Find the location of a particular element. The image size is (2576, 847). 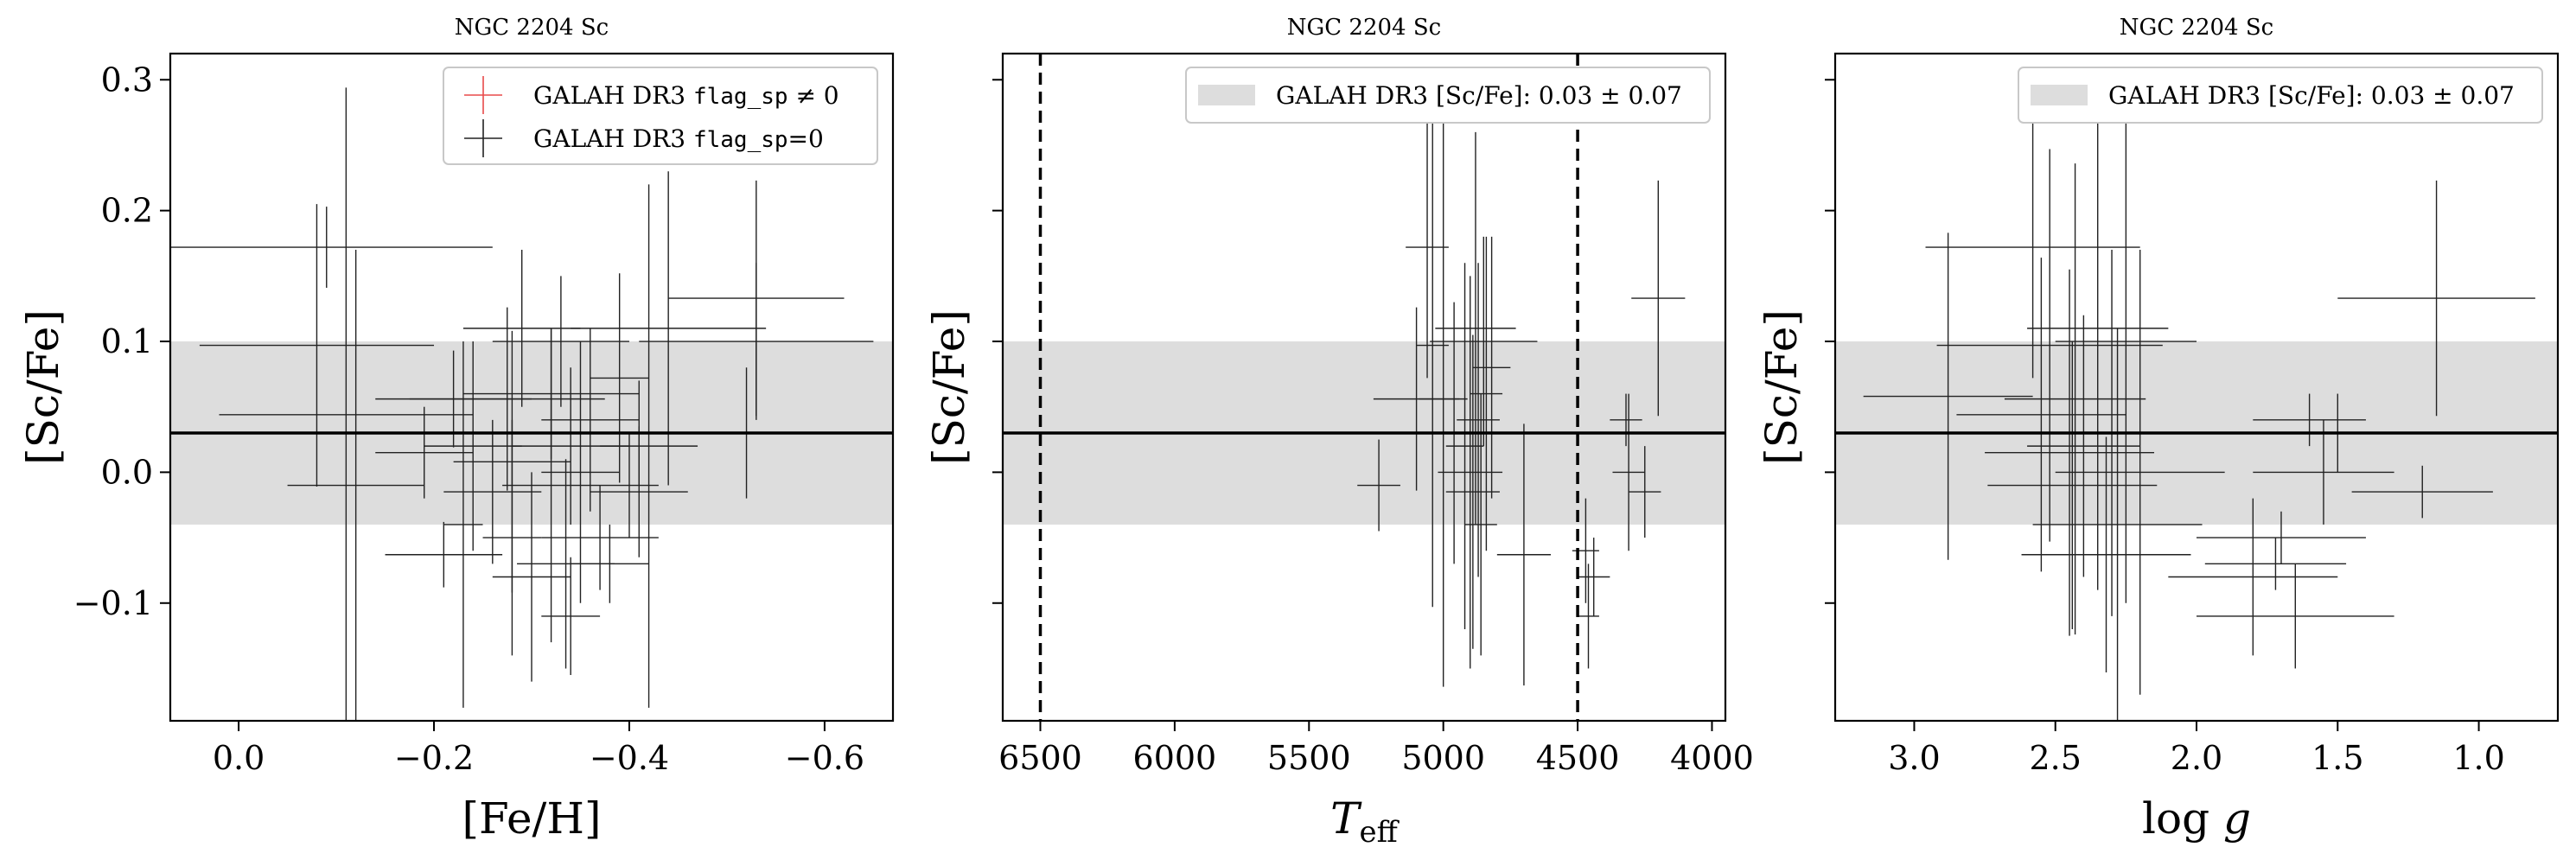

legend-label: GALAH DR3 flag_sp=0 is located at coordinates (678, 138).